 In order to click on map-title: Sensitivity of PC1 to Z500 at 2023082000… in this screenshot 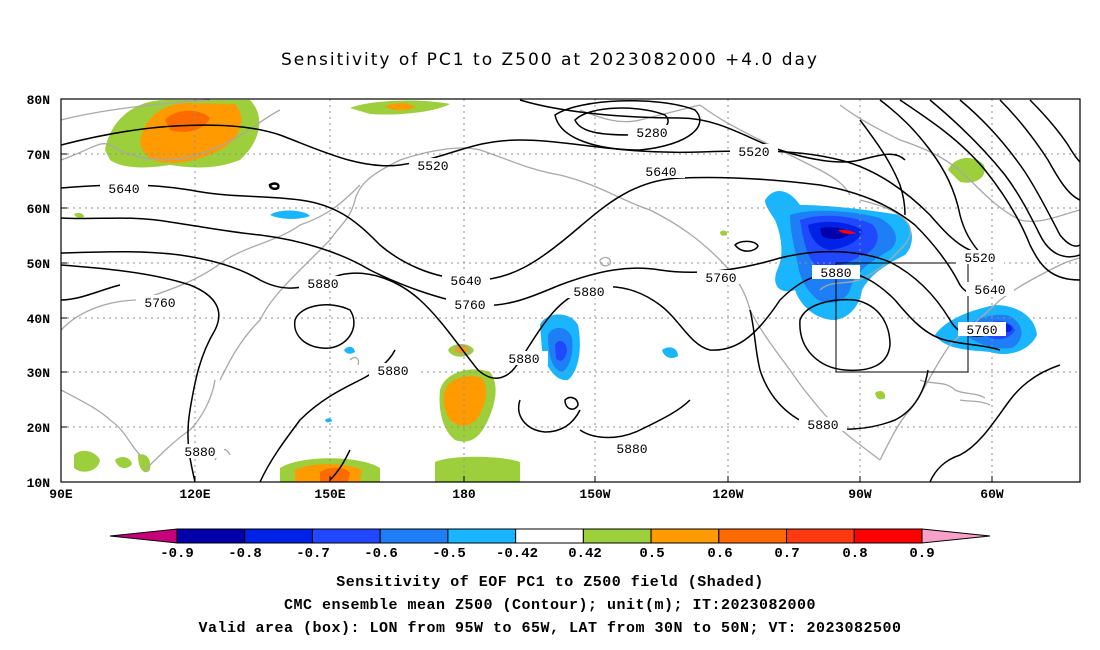, I will do `click(549, 60)`.